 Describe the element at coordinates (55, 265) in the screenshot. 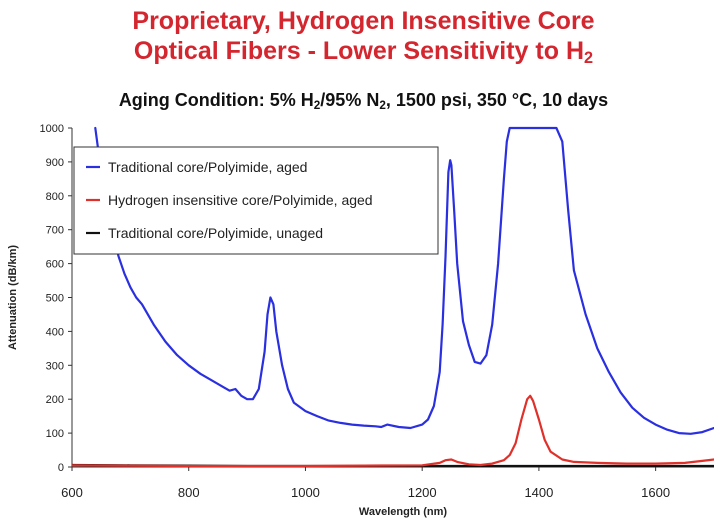

I see `y-tick-label: 600` at that location.